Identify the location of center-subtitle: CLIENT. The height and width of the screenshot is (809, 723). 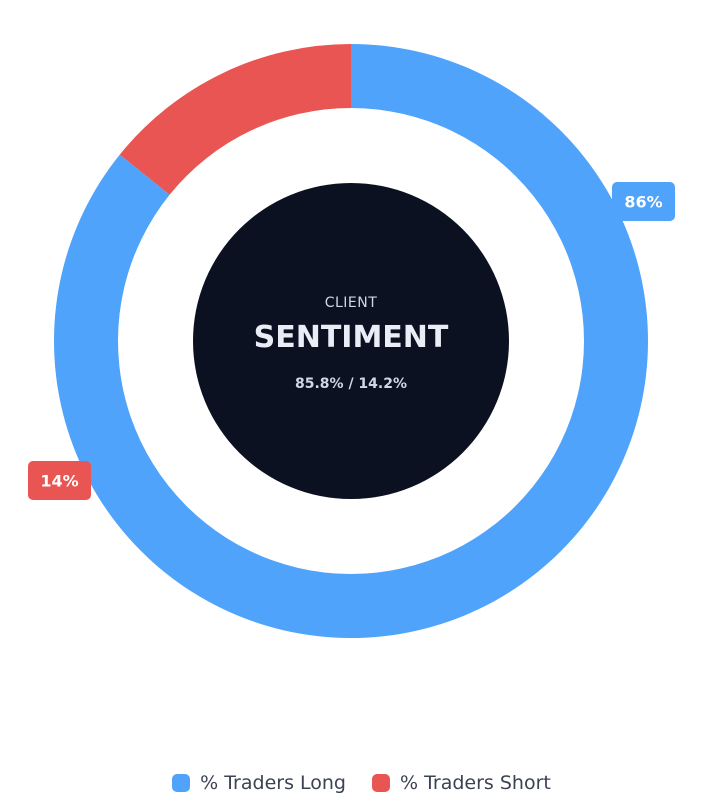
(351, 303).